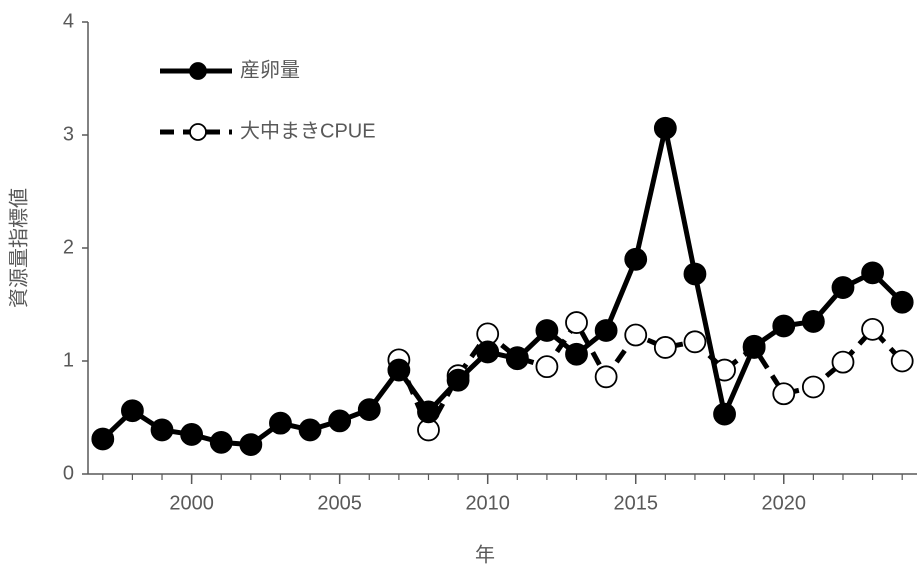 The width and height of the screenshot is (917, 579). I want to click on x-tick-label: 2005, so click(339, 503).